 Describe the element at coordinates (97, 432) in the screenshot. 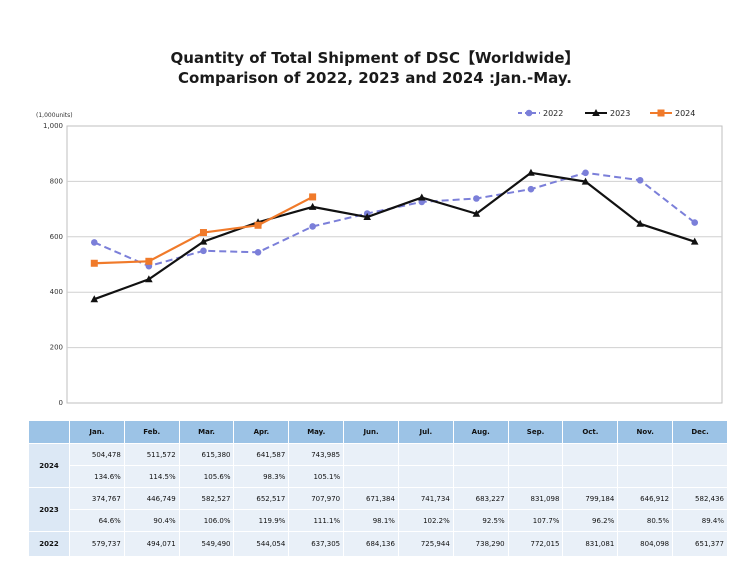

I see `month-header: Jan.` at that location.